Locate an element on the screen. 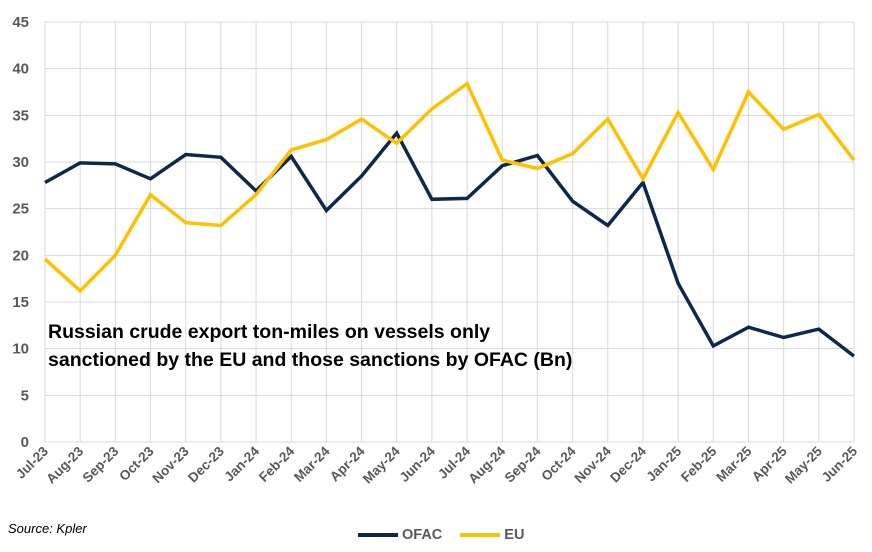  source-note: Source: Kpler is located at coordinates (47, 528).